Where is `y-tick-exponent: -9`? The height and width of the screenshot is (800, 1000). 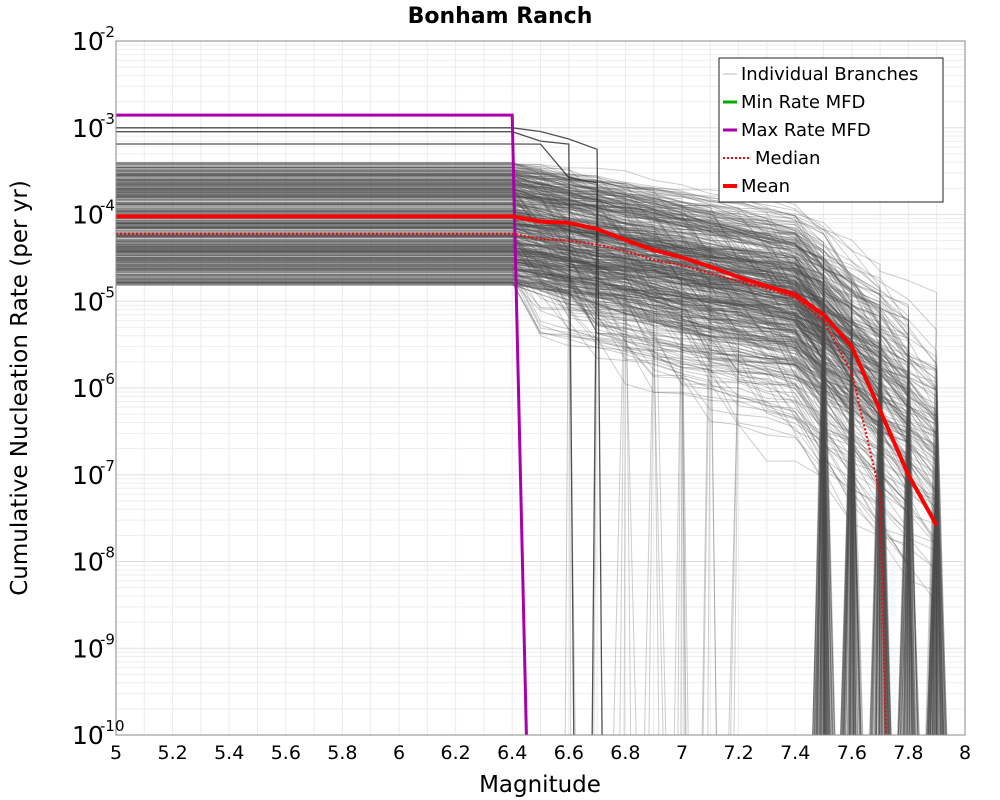
y-tick-exponent: -9 is located at coordinates (107, 639).